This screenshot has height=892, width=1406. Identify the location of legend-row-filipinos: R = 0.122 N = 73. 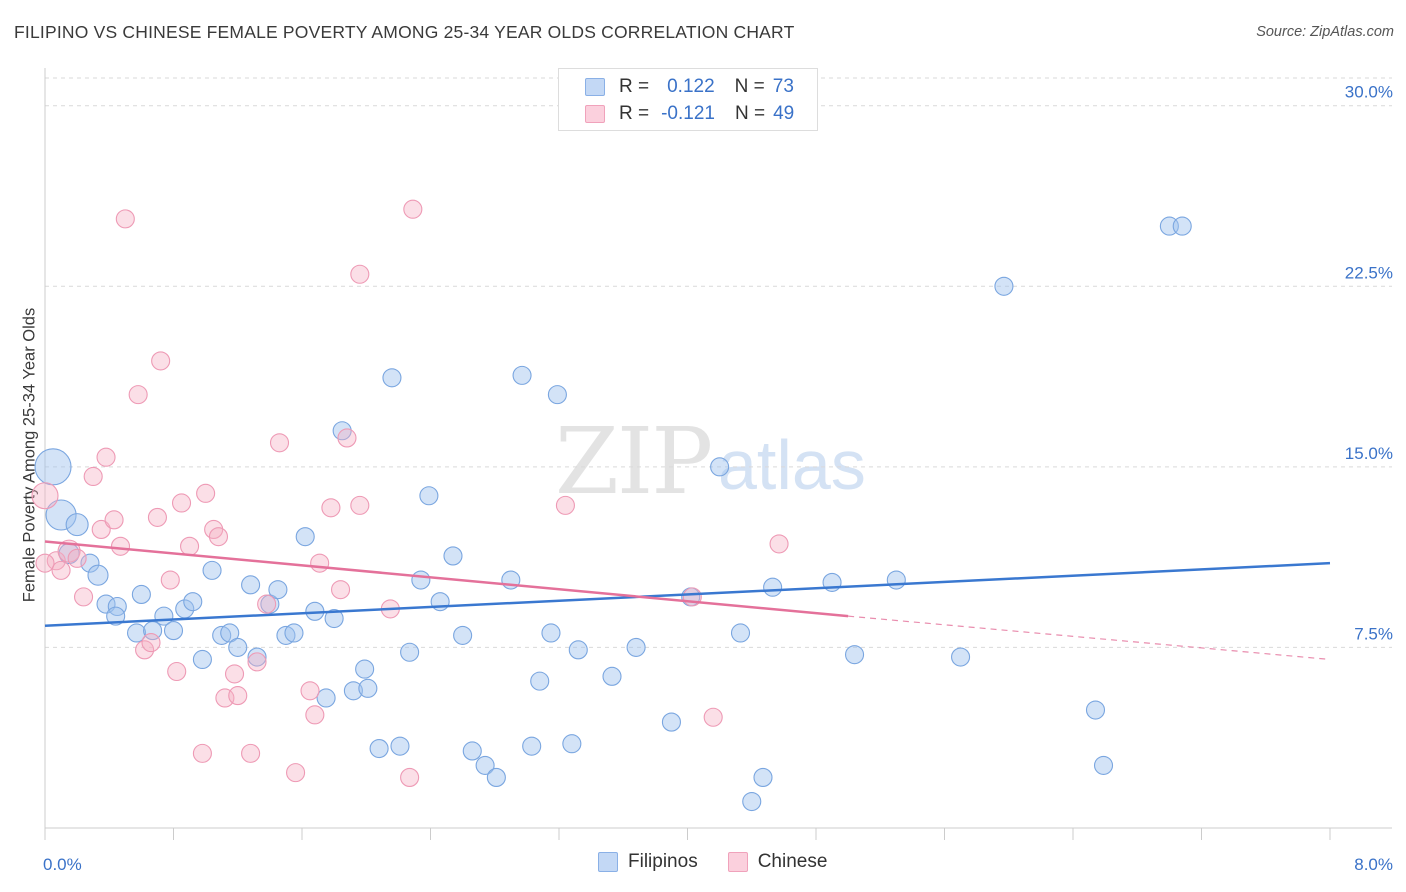
(689, 87).